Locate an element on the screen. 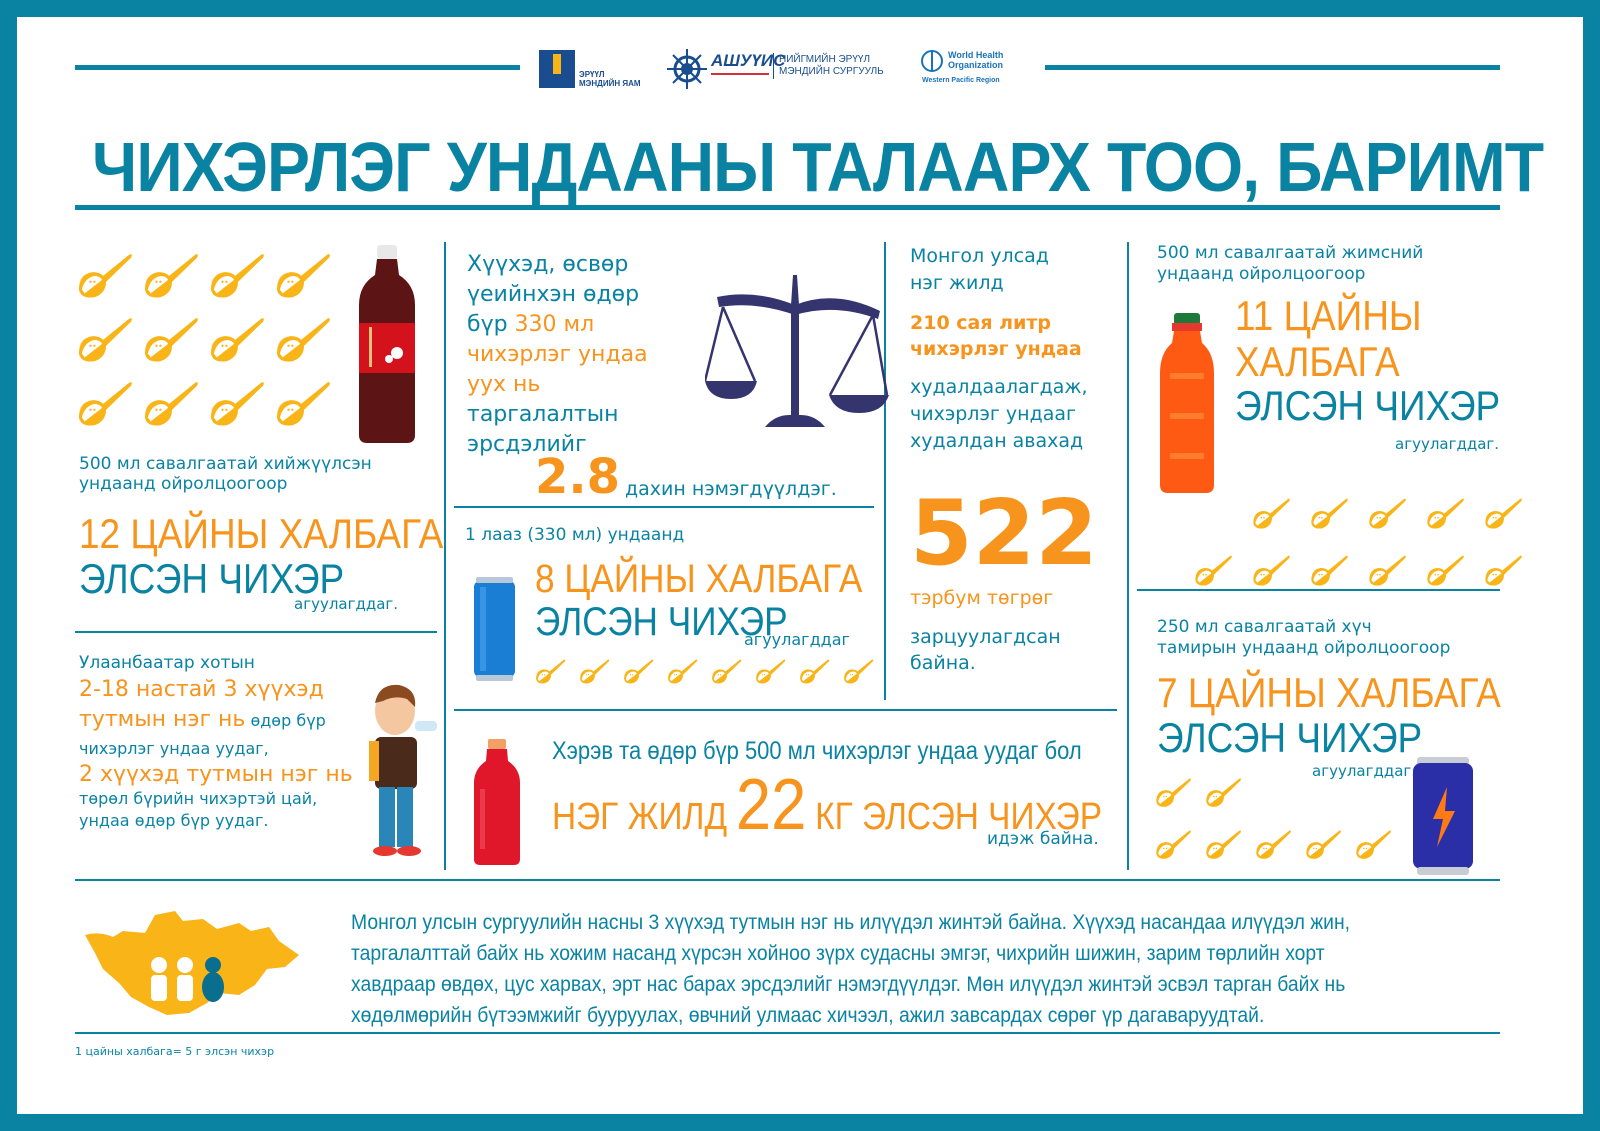 The width and height of the screenshot is (1600, 1131). divider-right-mid is located at coordinates (1318, 590).